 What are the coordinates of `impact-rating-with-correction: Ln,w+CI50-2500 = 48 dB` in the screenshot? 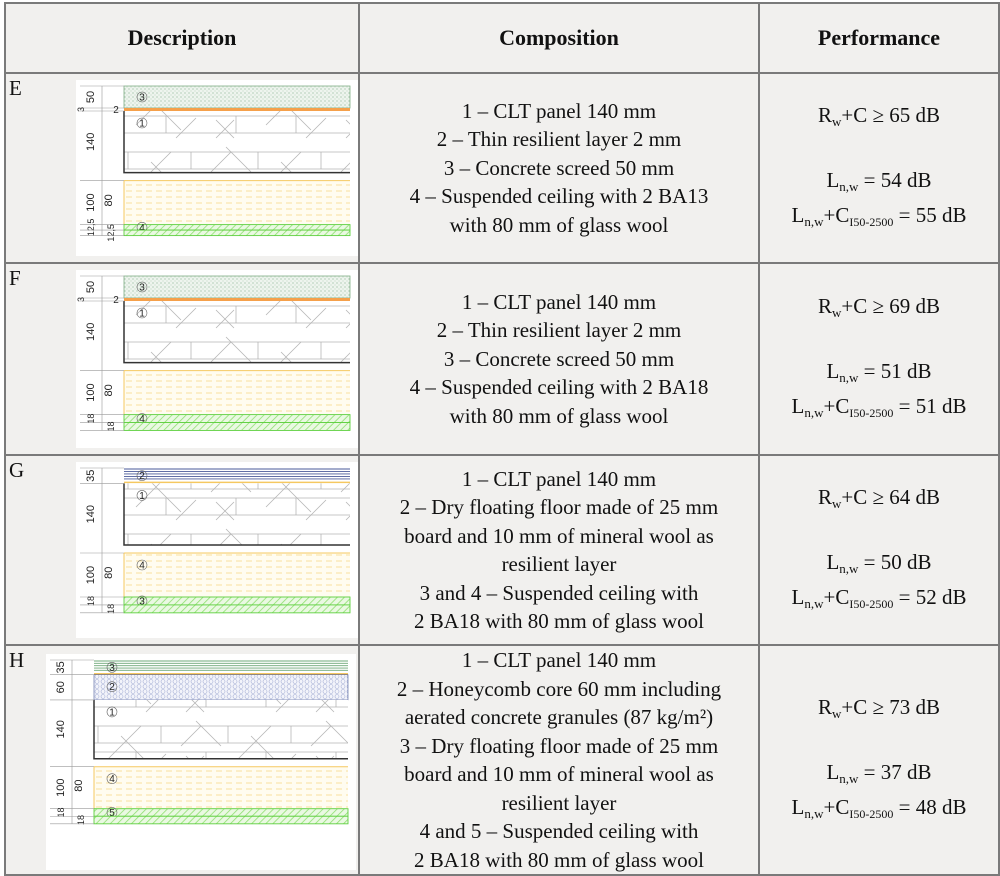 It's located at (879, 807).